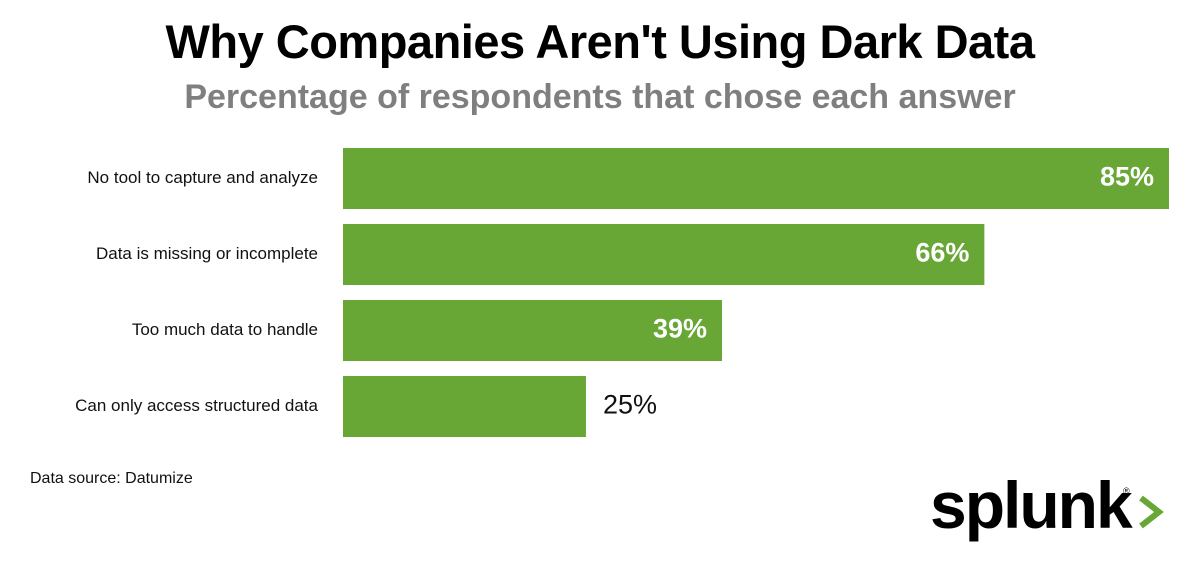 The image size is (1200, 565). What do you see at coordinates (225, 329) in the screenshot?
I see `category-label-3: Too much data to handle` at bounding box center [225, 329].